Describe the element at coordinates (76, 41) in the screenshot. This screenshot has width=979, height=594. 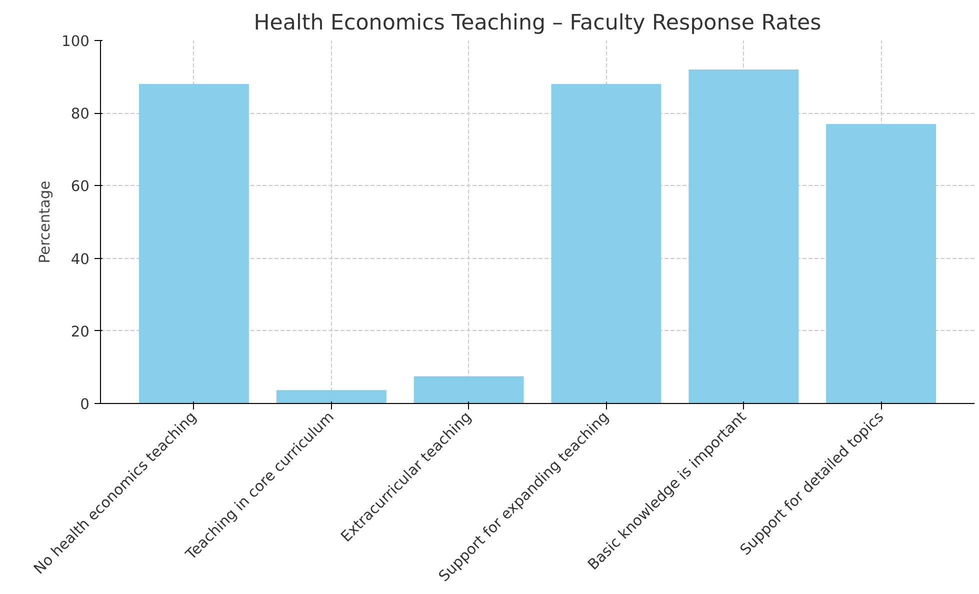
I see `y-tick-label: 100` at that location.